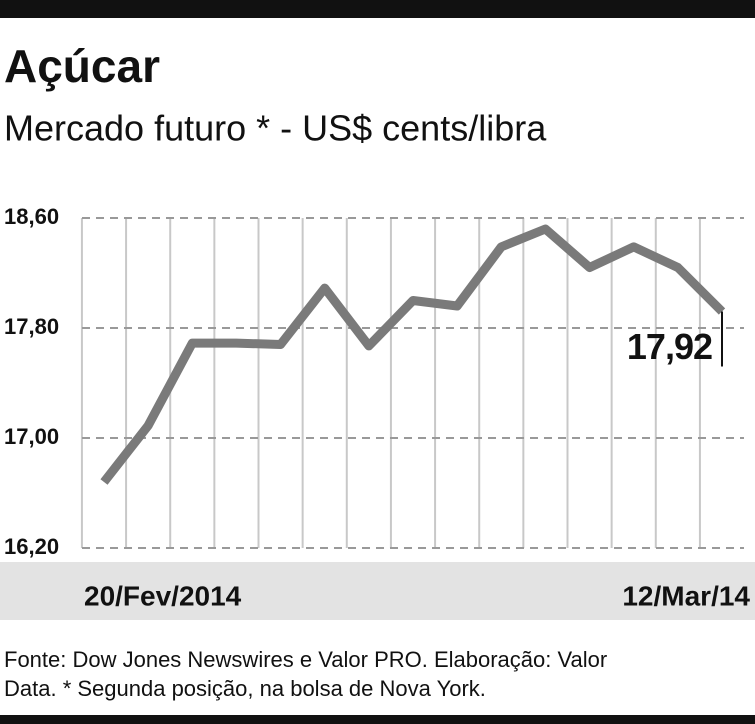 Image resolution: width=755 pixels, height=724 pixels. I want to click on y-tick-label: 17,00, so click(31, 436).